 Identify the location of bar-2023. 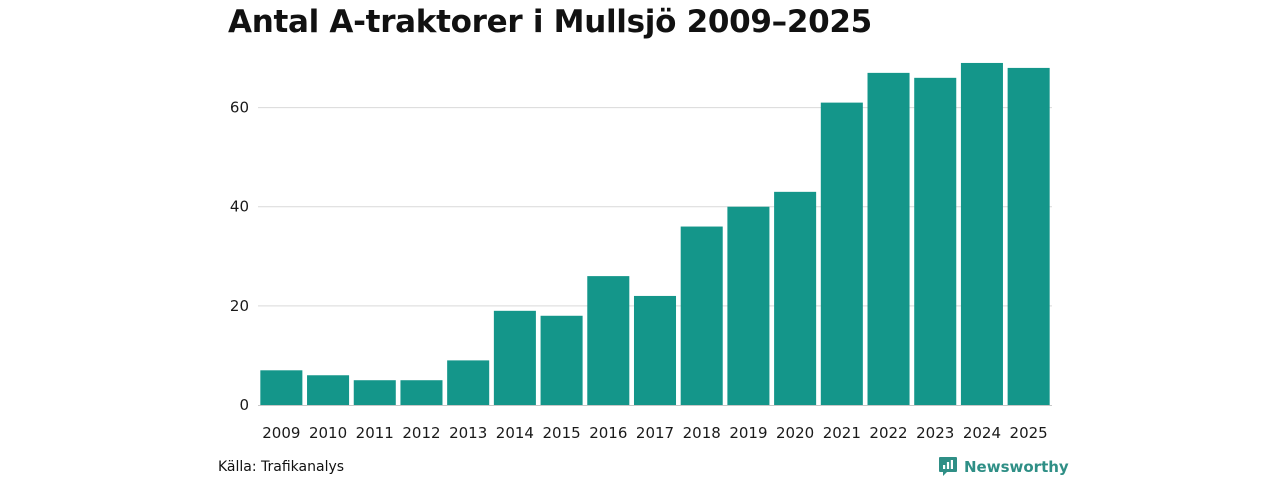
(935, 241).